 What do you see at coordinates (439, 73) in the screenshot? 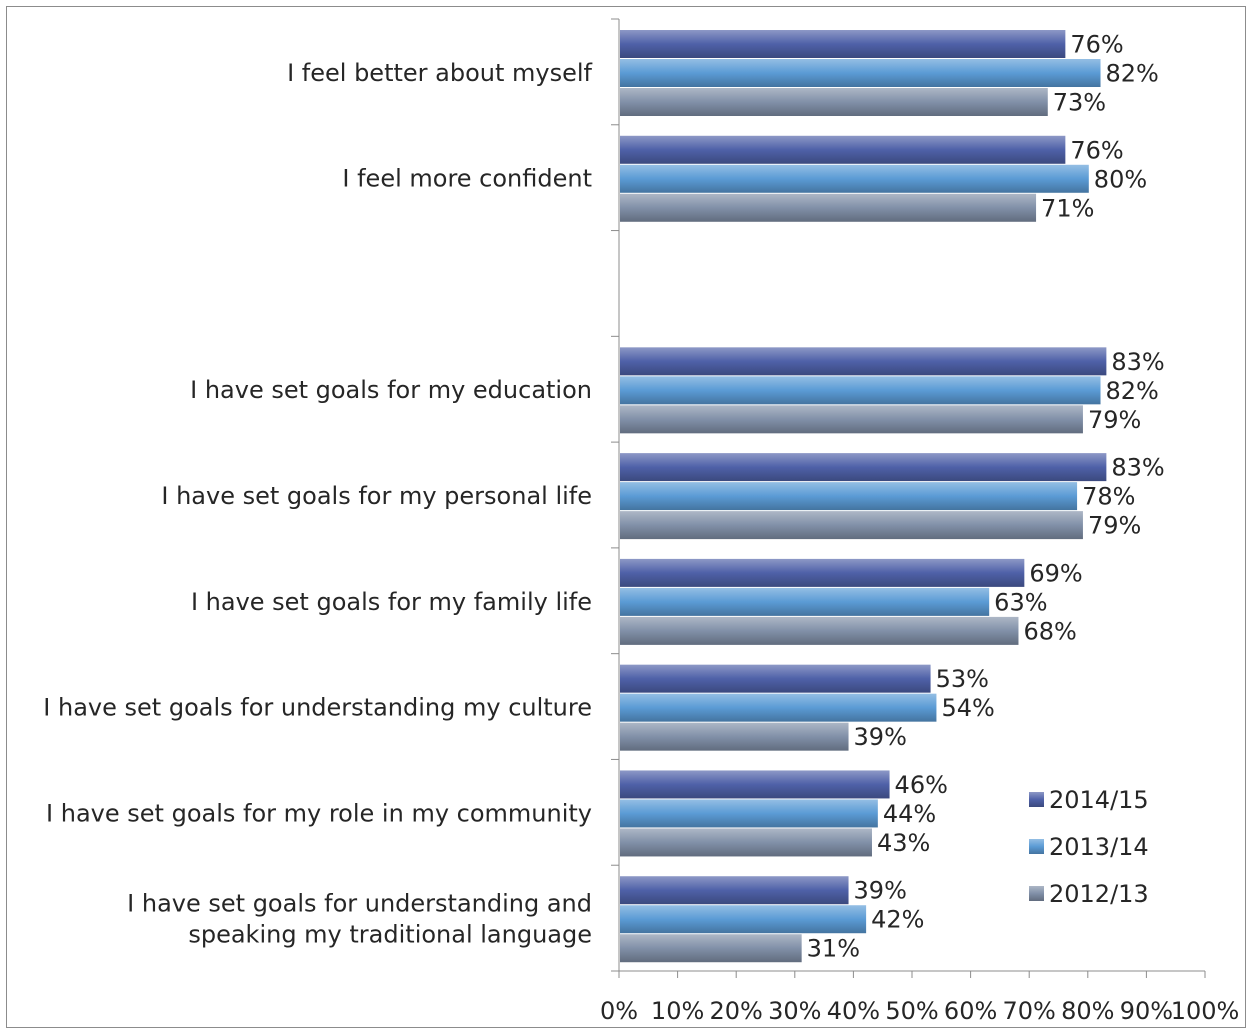
I see `category-label: I feel better about myself` at bounding box center [439, 73].